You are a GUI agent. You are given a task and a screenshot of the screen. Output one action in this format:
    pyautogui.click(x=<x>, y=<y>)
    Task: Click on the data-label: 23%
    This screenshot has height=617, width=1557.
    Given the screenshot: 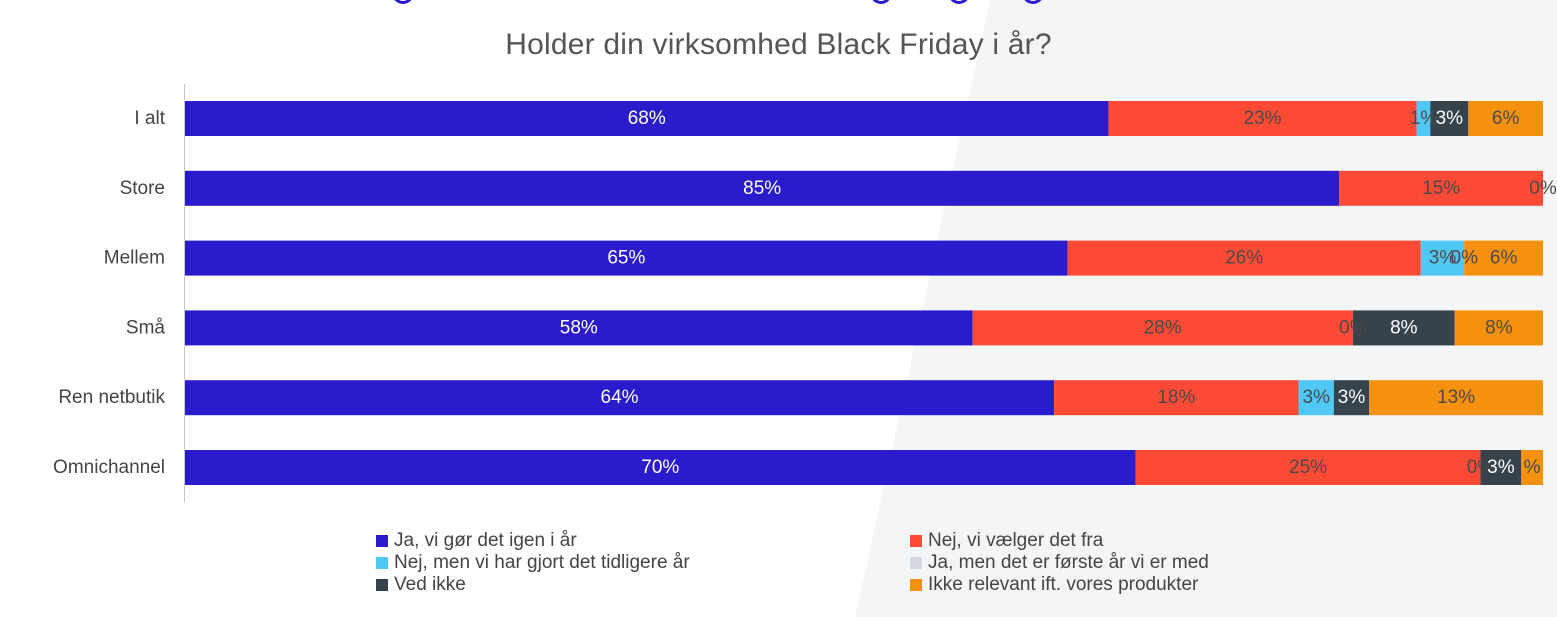 What is the action you would take?
    pyautogui.click(x=1263, y=118)
    